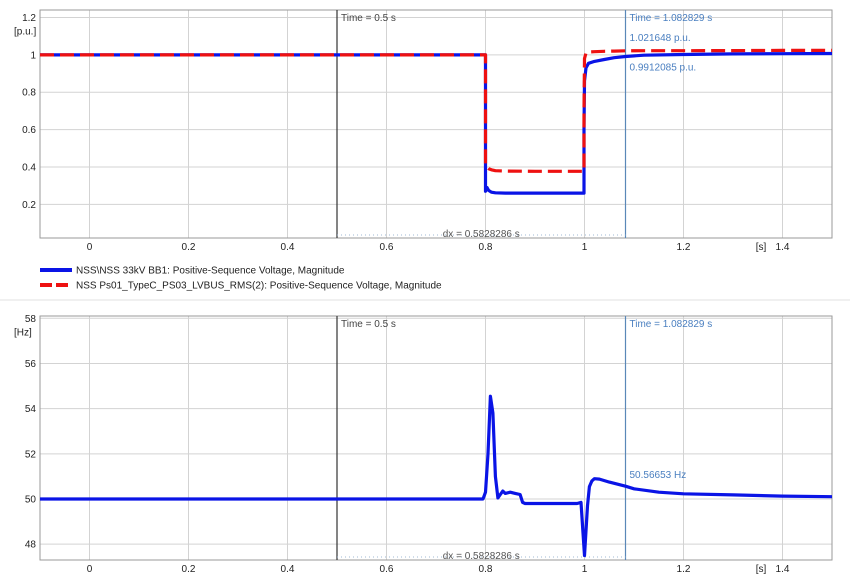 Image resolution: width=850 pixels, height=580 pixels. What do you see at coordinates (31, 545) in the screenshot?
I see `y-tick-label: 48` at bounding box center [31, 545].